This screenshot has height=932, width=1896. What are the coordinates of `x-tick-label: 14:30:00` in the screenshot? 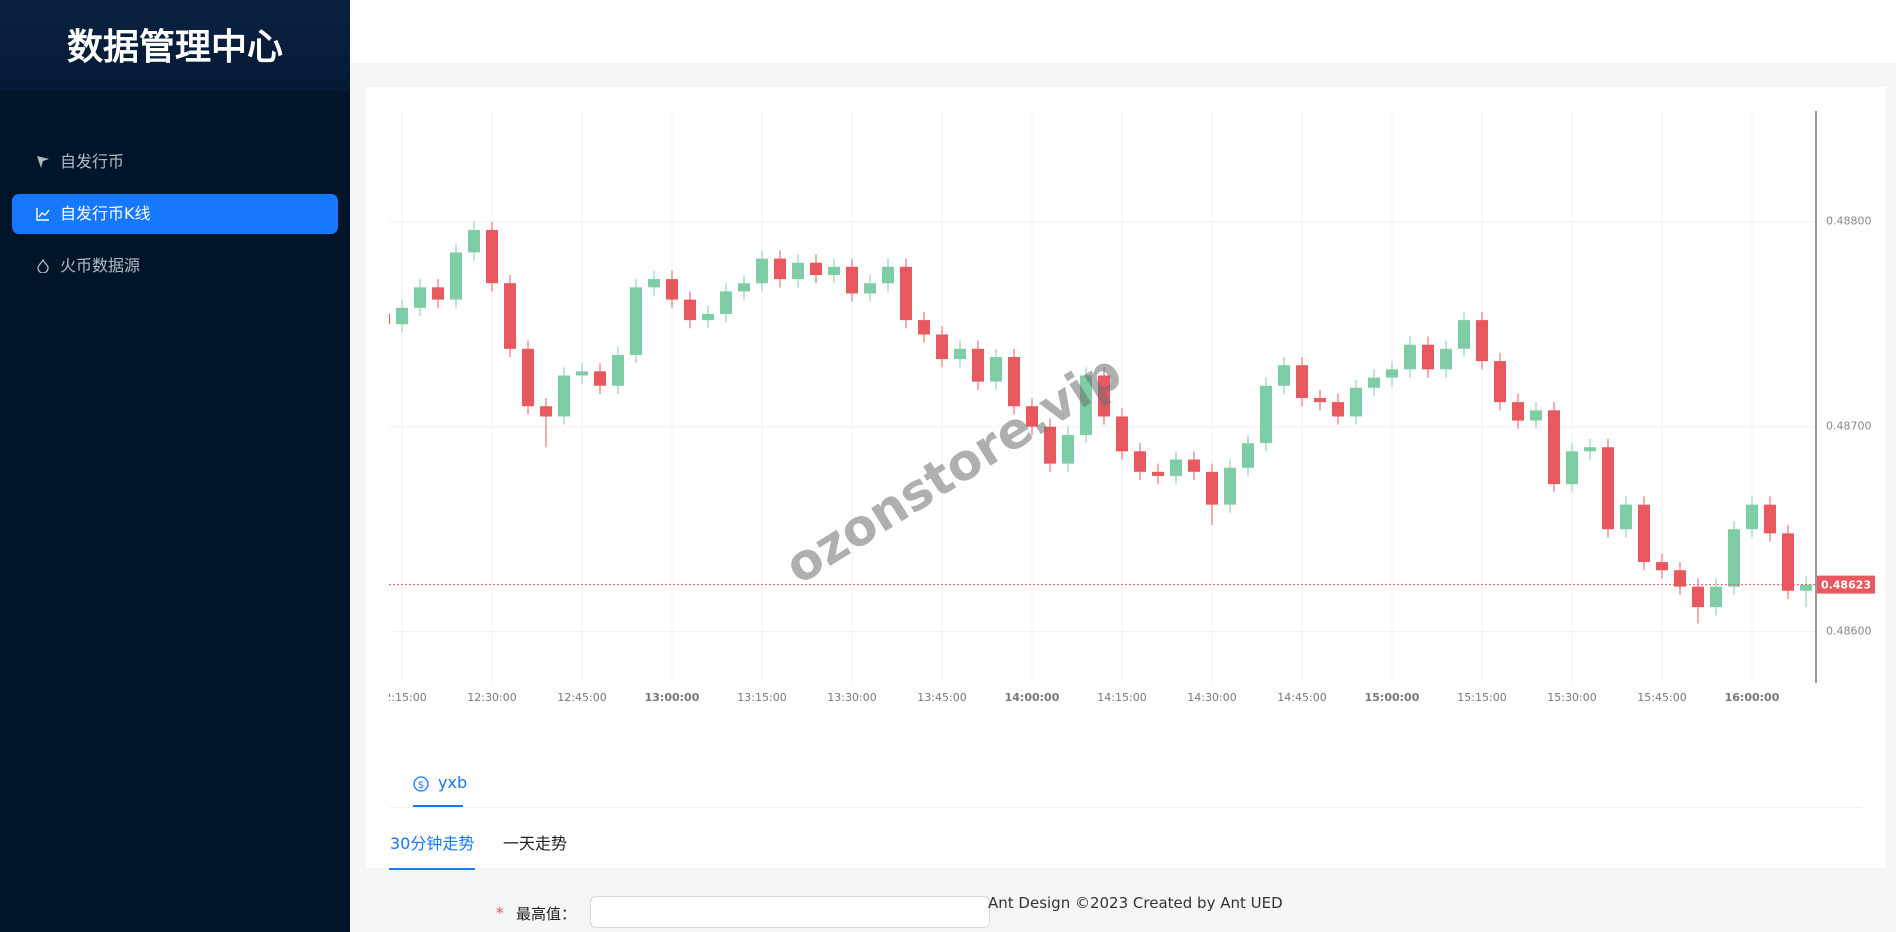 It's located at (1211, 697).